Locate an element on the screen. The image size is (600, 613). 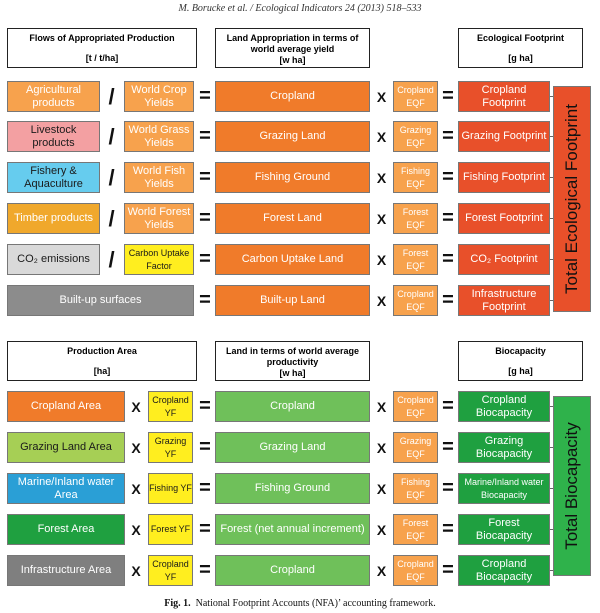
bottom-eqf-2: Fishing EQF is located at coordinates (415, 488).